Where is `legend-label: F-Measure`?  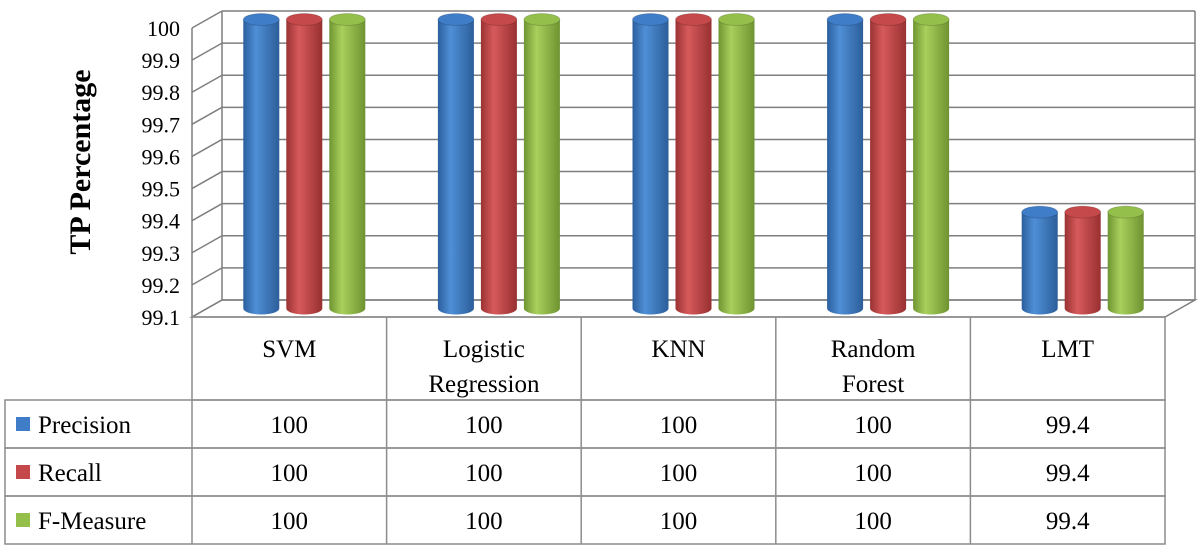
legend-label: F-Measure is located at coordinates (92, 521).